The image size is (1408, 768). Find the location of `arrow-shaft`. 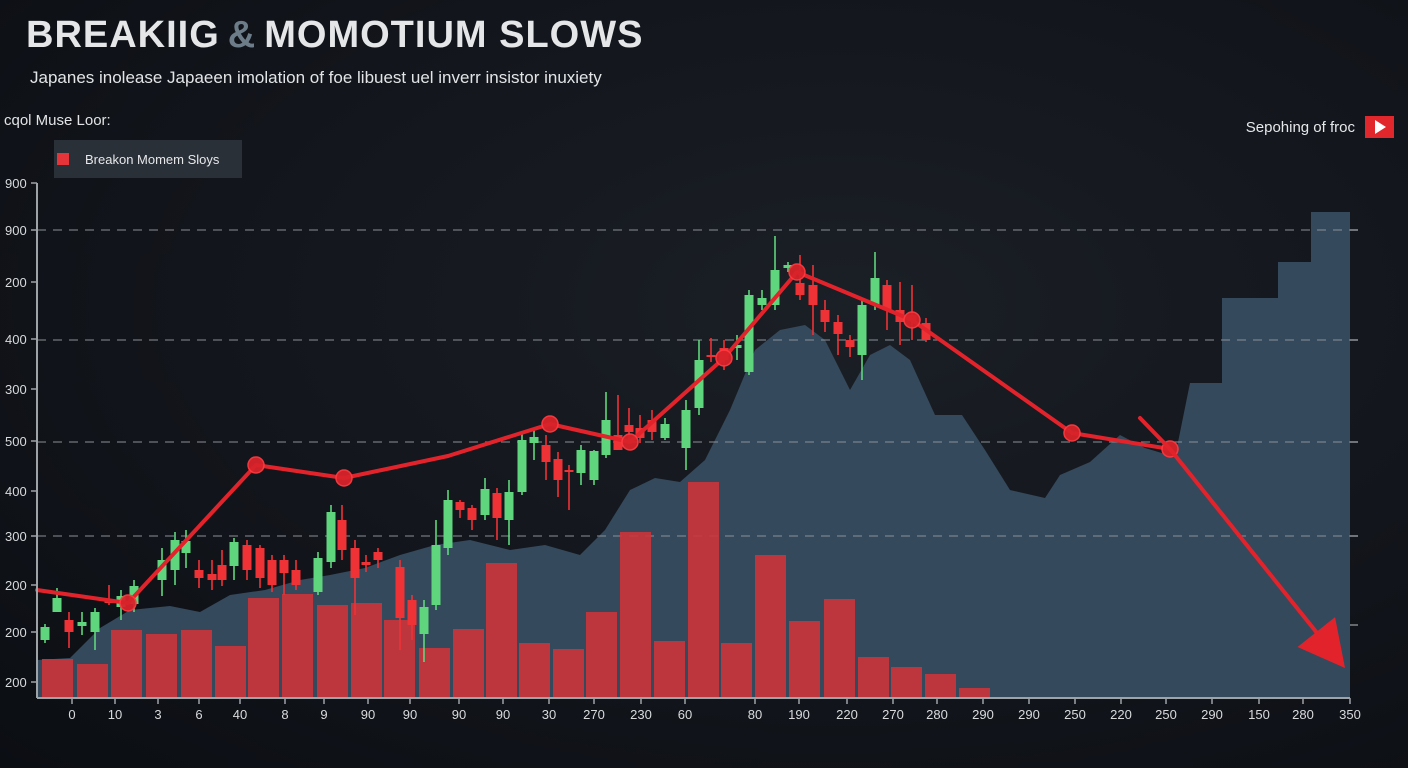

arrow-shaft is located at coordinates (1248, 546).